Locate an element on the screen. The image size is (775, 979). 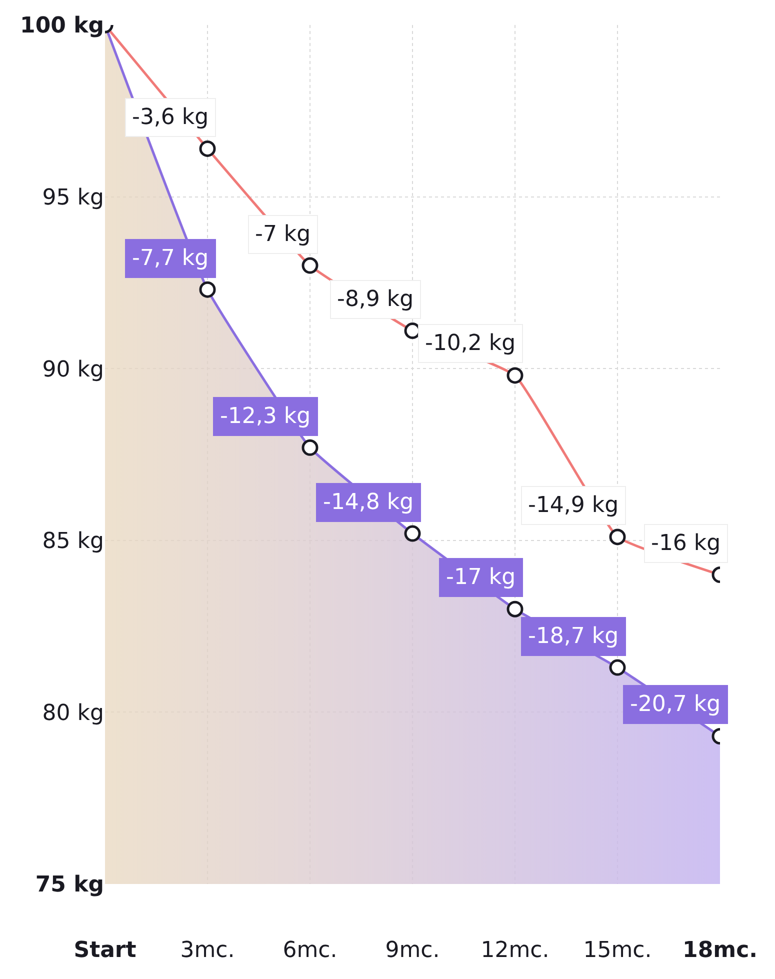
annotation: -20,7 kg is located at coordinates (675, 704).